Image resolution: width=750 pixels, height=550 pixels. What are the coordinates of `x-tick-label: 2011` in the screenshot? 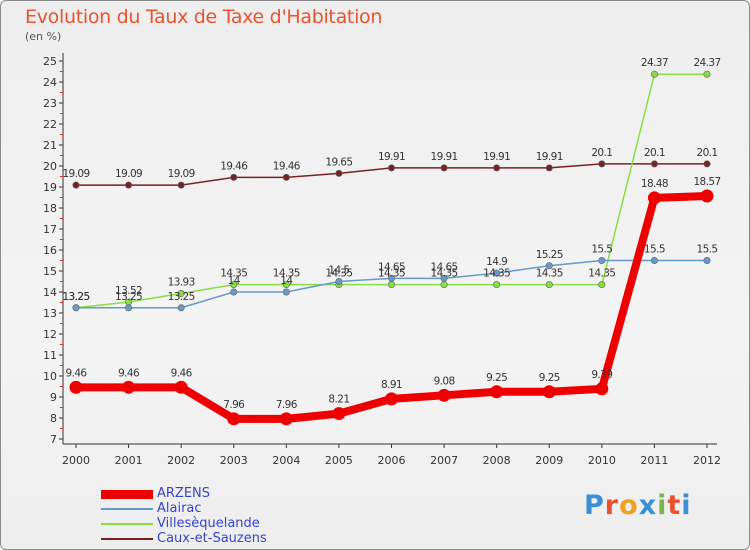 It's located at (654, 460).